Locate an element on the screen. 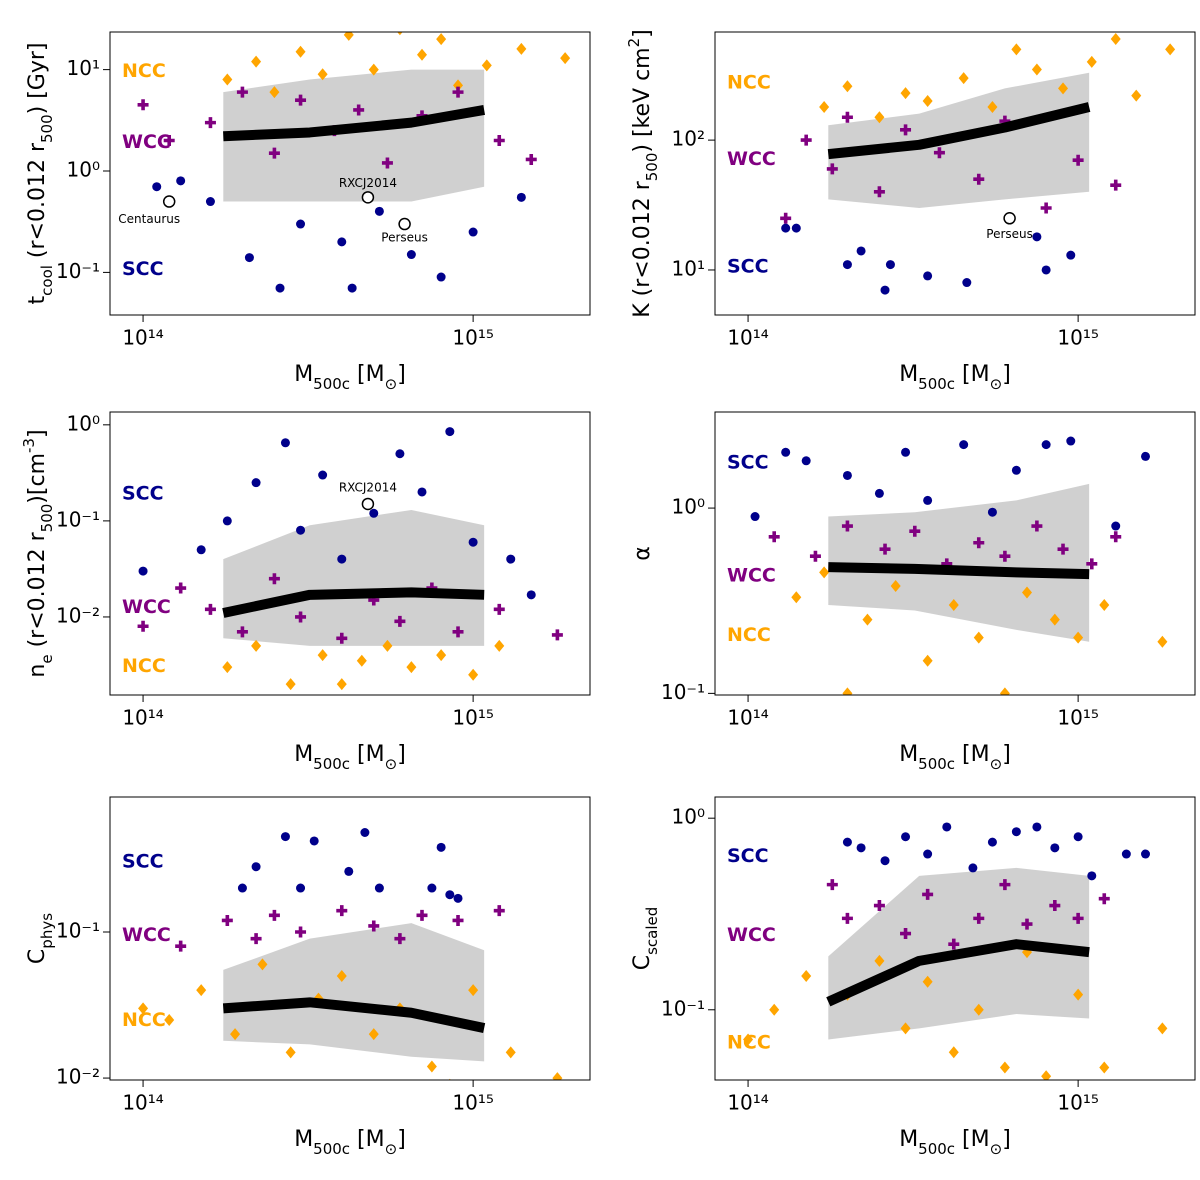 This screenshot has height=1180, width=1200. annotation-label: Centaurus is located at coordinates (149, 219).